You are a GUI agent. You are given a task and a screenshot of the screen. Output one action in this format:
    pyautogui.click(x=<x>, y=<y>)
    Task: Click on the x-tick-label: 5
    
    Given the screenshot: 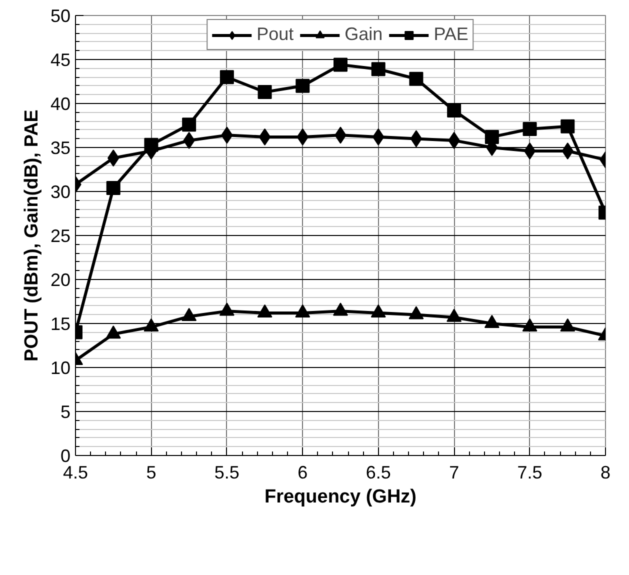 What is the action you would take?
    pyautogui.click(x=151, y=472)
    